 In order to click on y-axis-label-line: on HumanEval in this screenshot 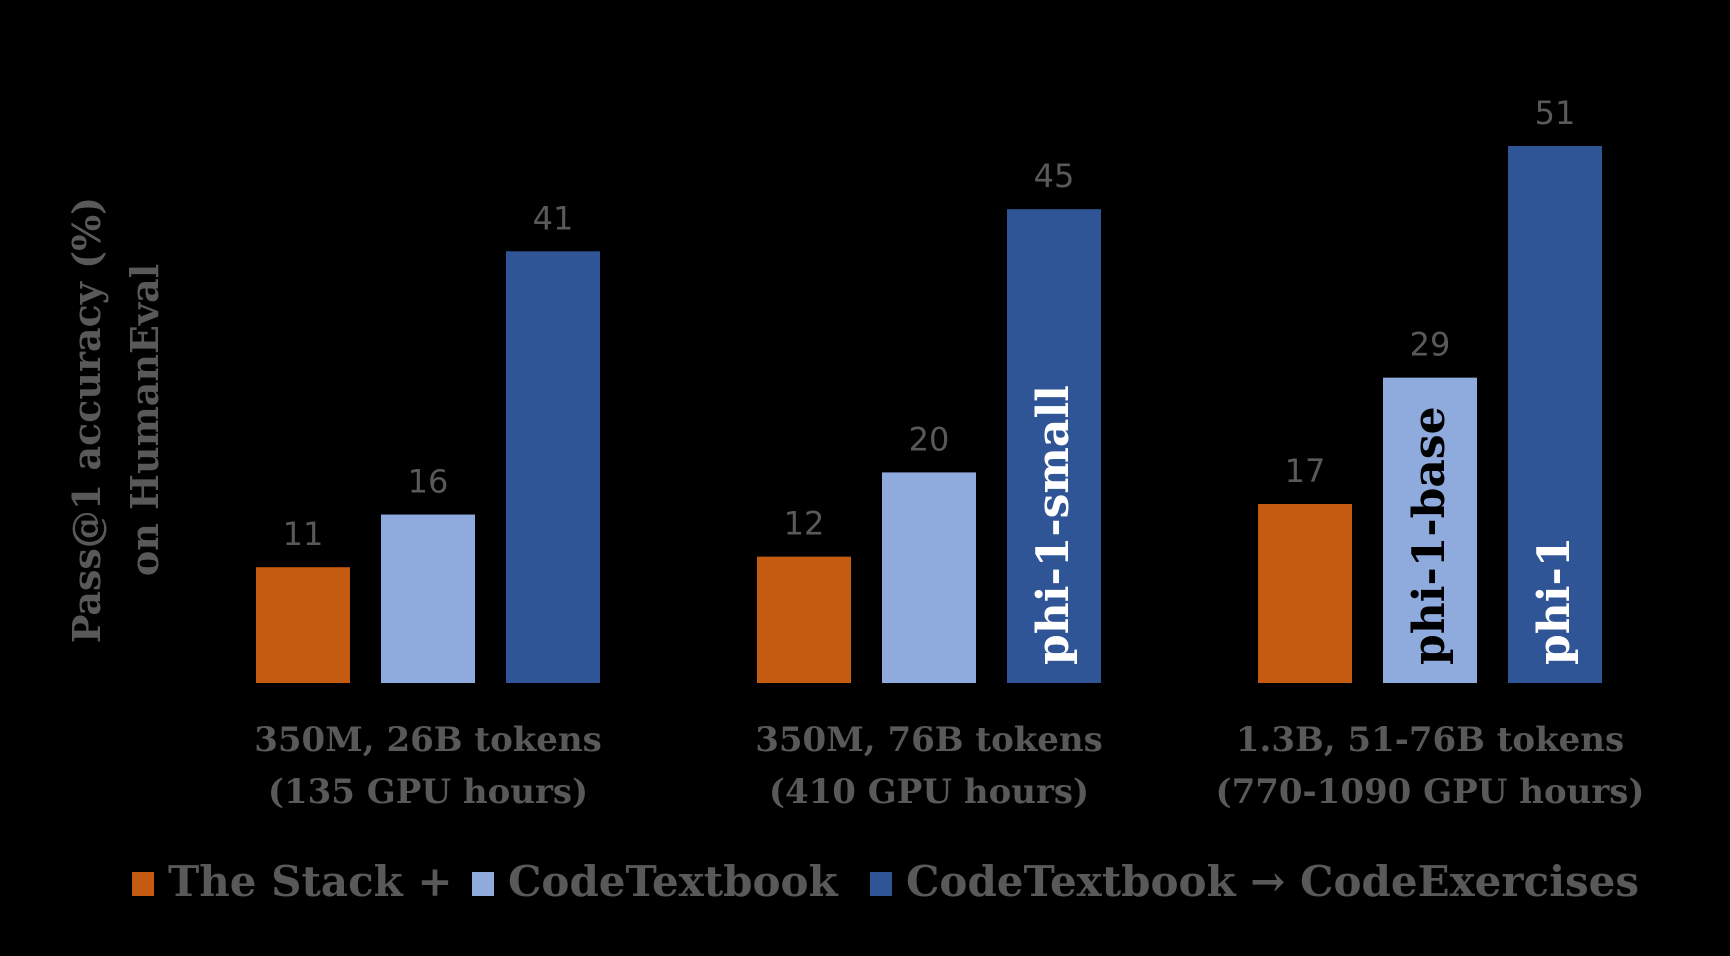, I will do `click(144, 420)`.